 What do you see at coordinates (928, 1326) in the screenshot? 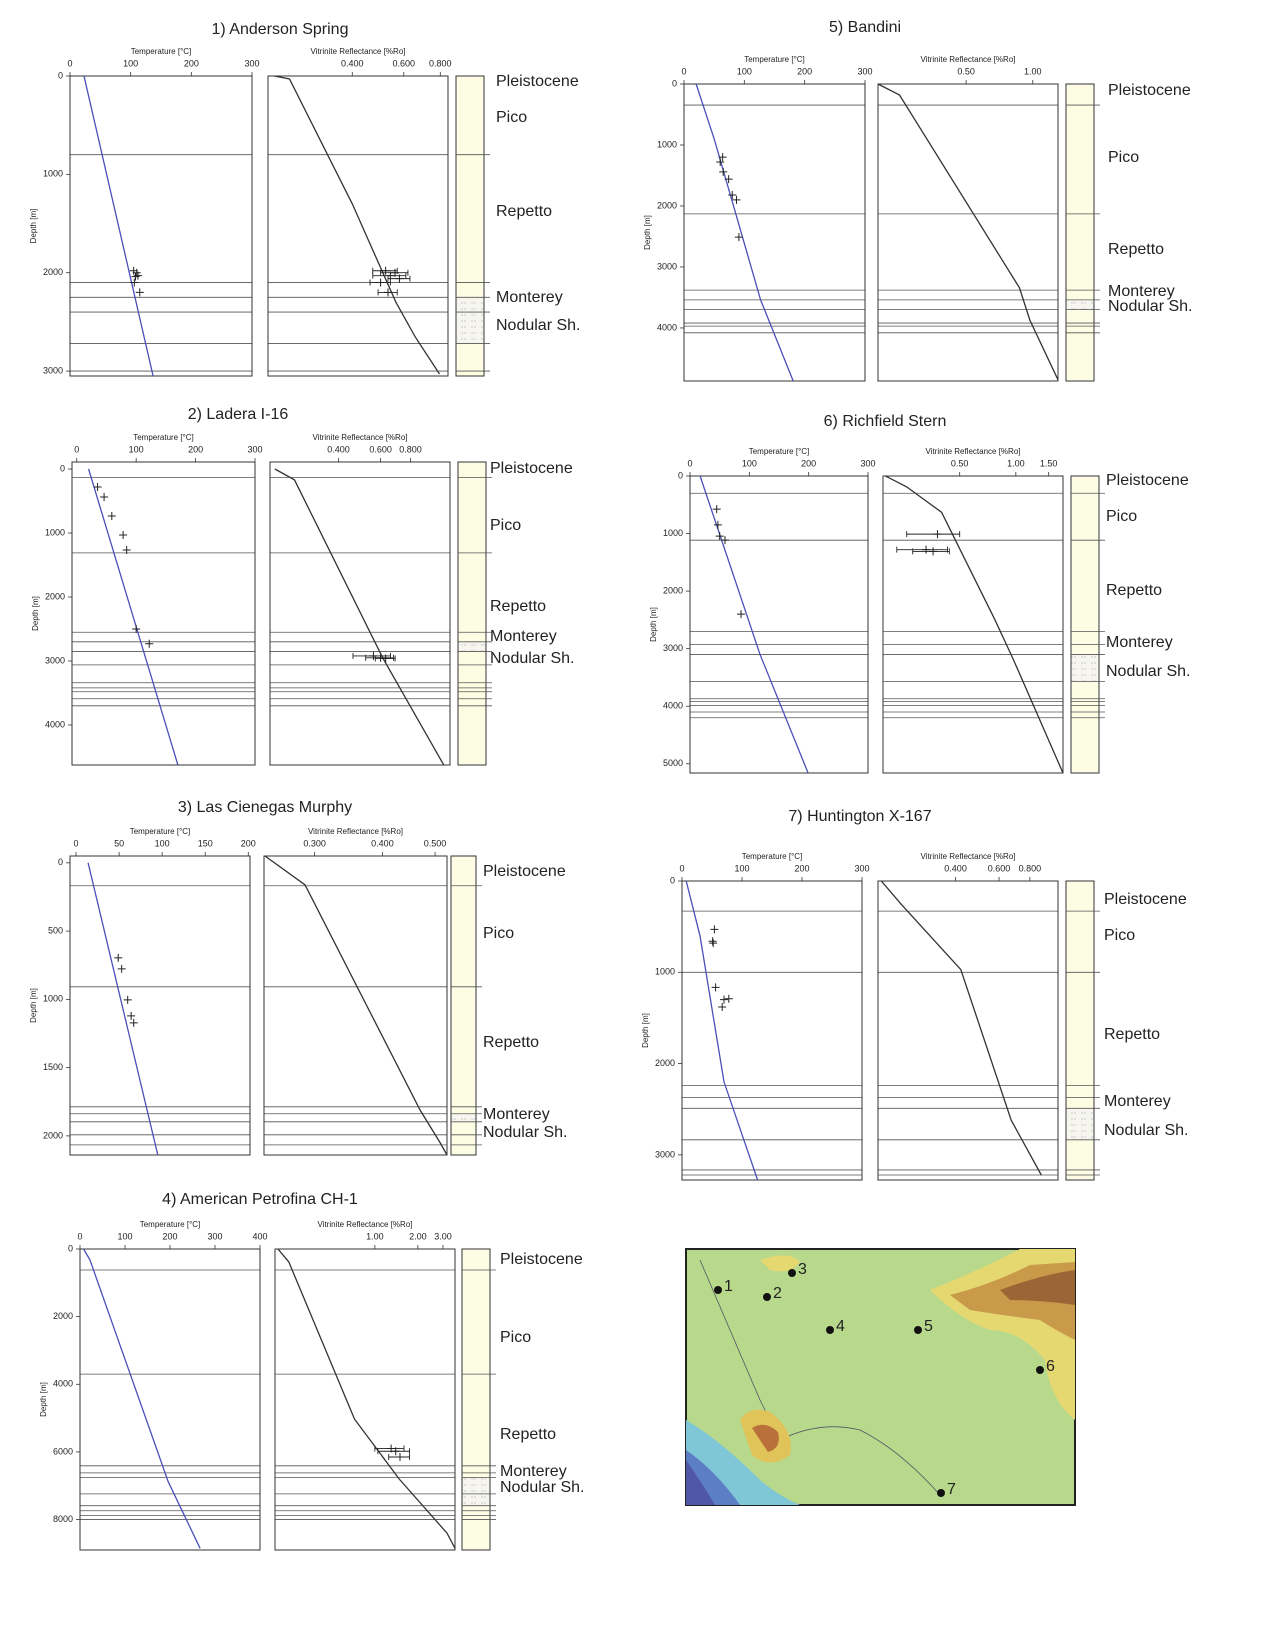
I see `site-label: 5` at bounding box center [928, 1326].